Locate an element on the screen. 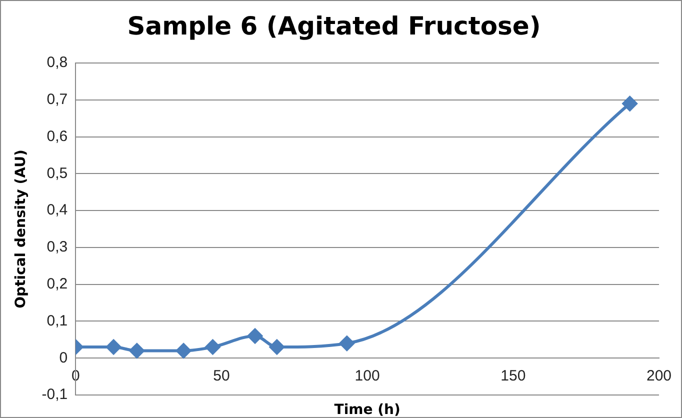 This screenshot has width=682, height=418. y-tick-label: 0,3 is located at coordinates (57, 247).